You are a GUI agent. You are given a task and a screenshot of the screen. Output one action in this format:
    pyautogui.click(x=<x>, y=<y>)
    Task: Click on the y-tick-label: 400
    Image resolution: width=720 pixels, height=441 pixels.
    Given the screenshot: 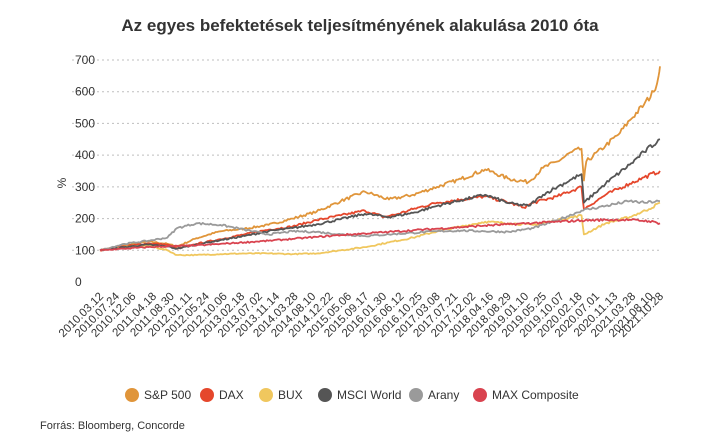 What is the action you would take?
    pyautogui.click(x=85, y=155)
    